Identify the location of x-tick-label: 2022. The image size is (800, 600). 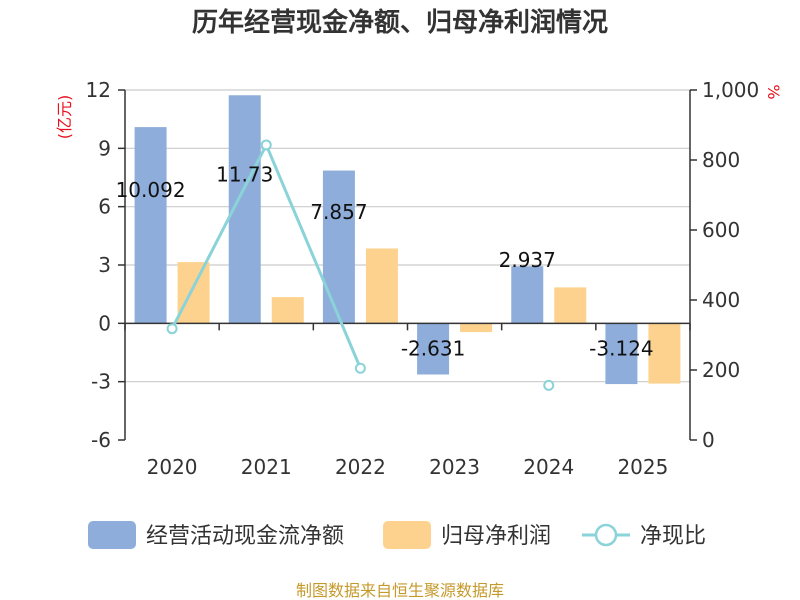
(360, 467).